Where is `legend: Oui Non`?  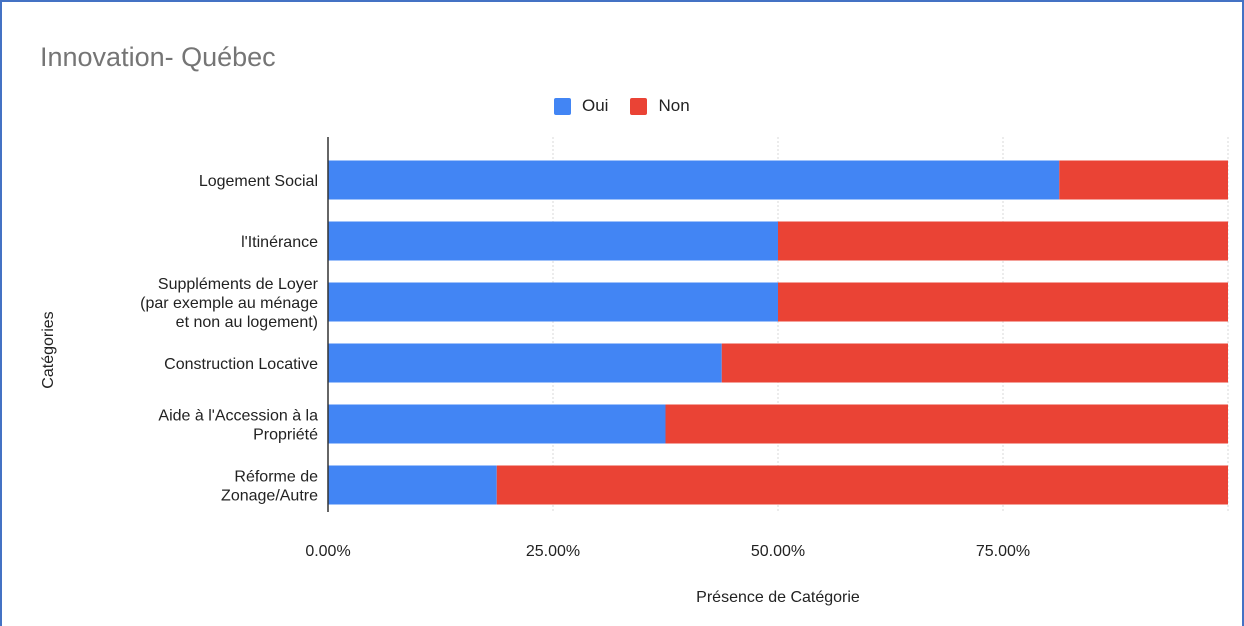
legend: Oui Non is located at coordinates (633, 106).